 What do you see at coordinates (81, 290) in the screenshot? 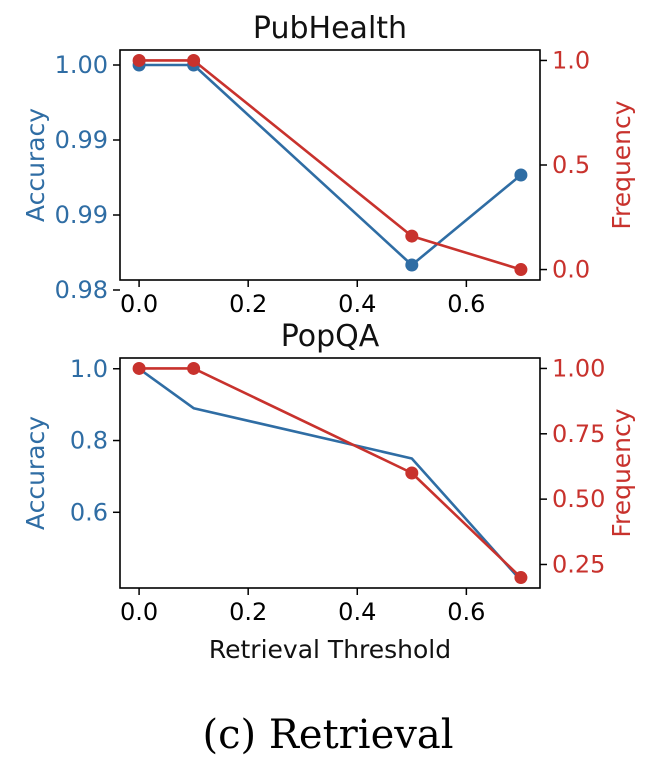
I see `y-left-tick-label: 0.98` at bounding box center [81, 290].